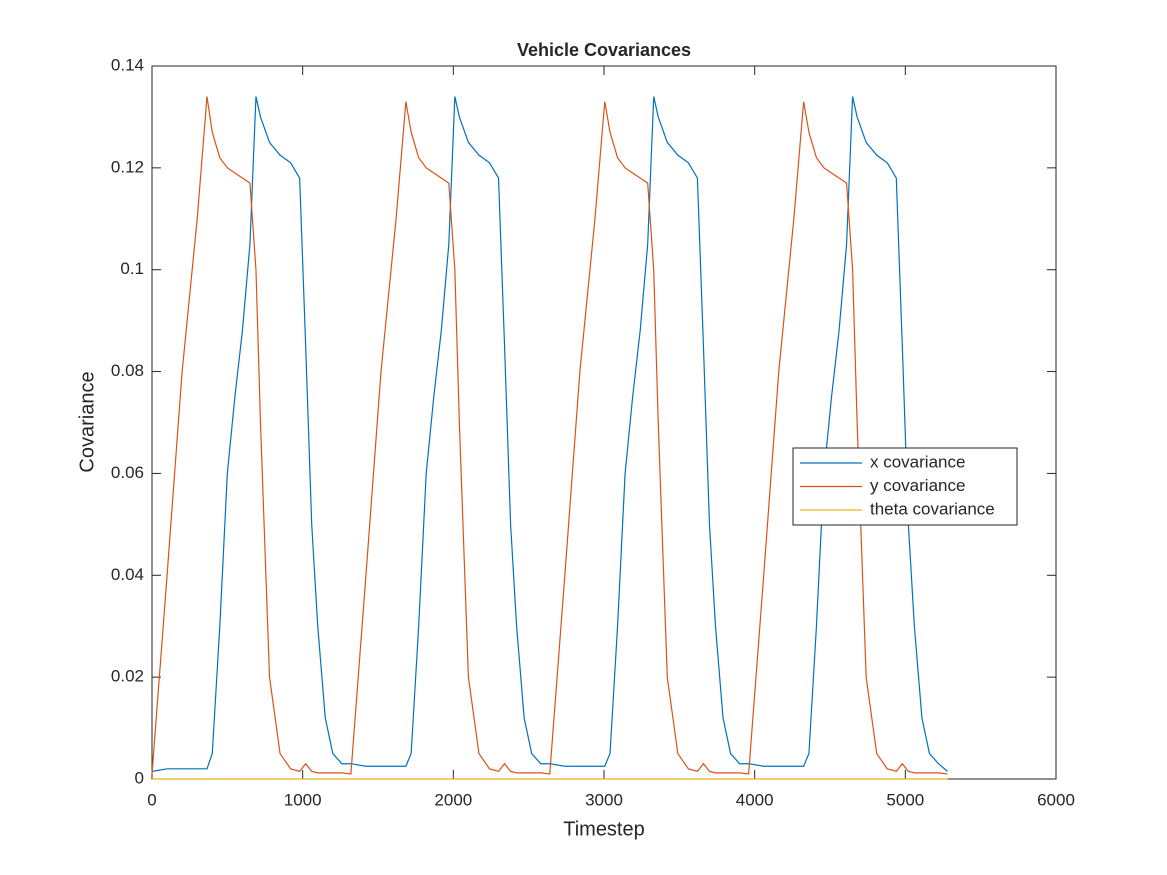 The width and height of the screenshot is (1167, 875). What do you see at coordinates (604, 50) in the screenshot?
I see `chart-title: Vehicle Covariances` at bounding box center [604, 50].